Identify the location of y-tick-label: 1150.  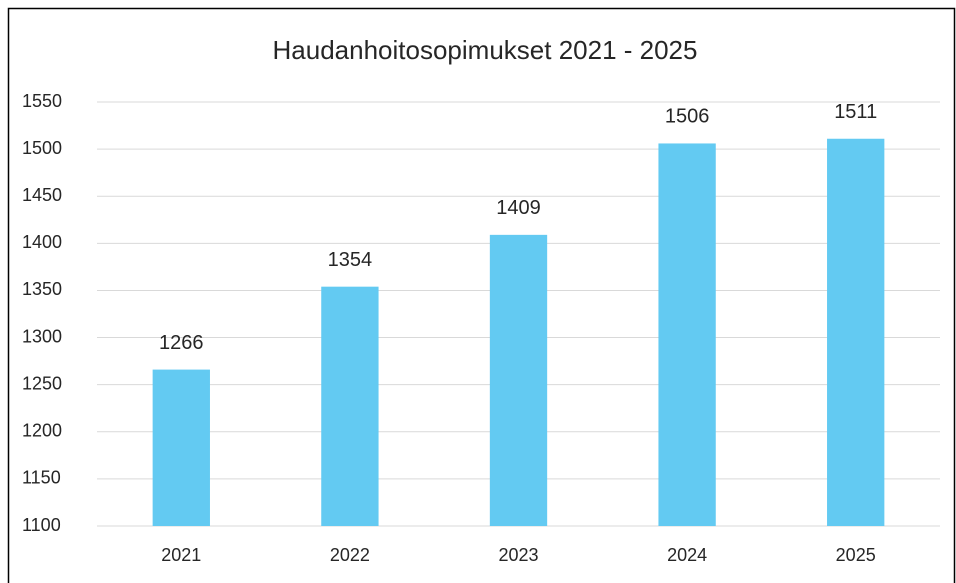
(41, 478).